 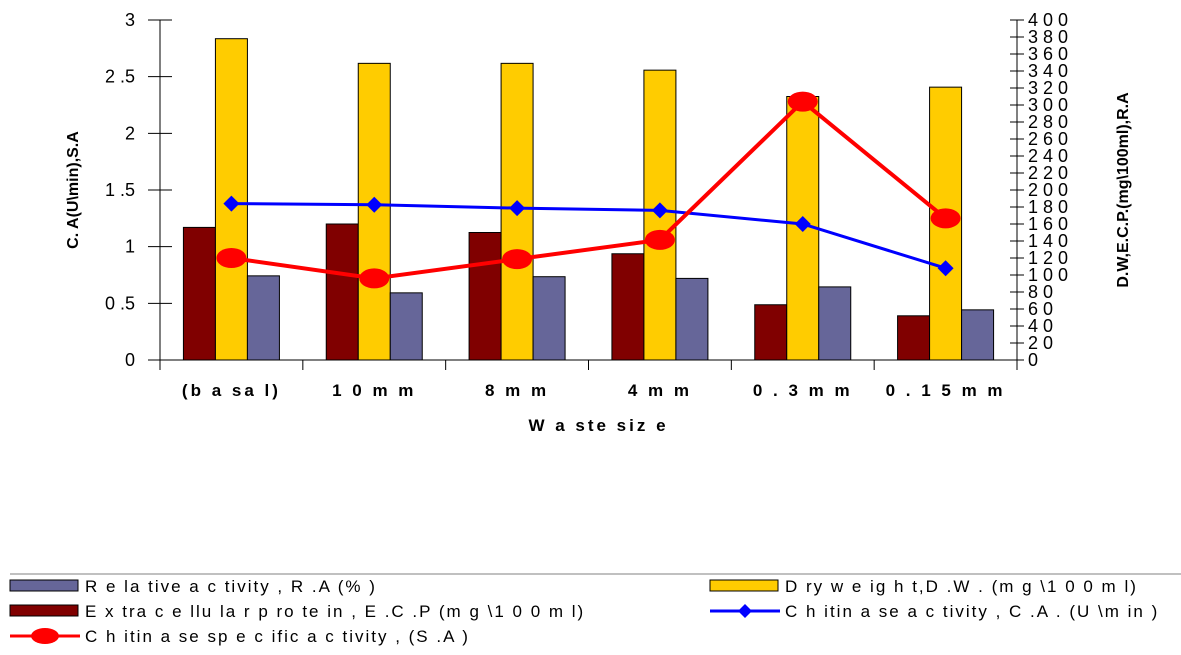 What do you see at coordinates (73, 190) in the screenshot?
I see `left-axis-title: C. A(U\min),S.A` at bounding box center [73, 190].